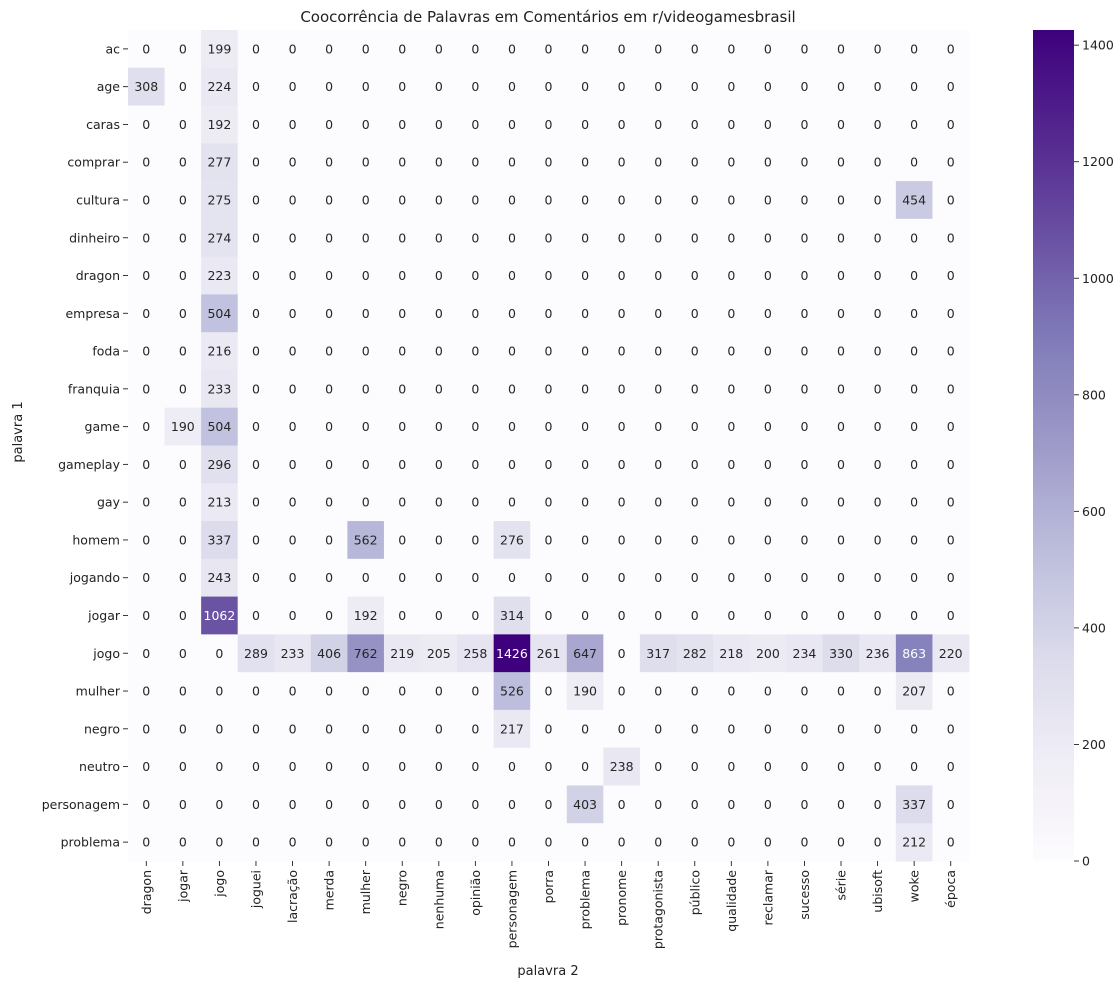 This screenshot has width=1118, height=989. What do you see at coordinates (512, 728) in the screenshot?
I see `heatmap-cell-label: 217` at bounding box center [512, 728].